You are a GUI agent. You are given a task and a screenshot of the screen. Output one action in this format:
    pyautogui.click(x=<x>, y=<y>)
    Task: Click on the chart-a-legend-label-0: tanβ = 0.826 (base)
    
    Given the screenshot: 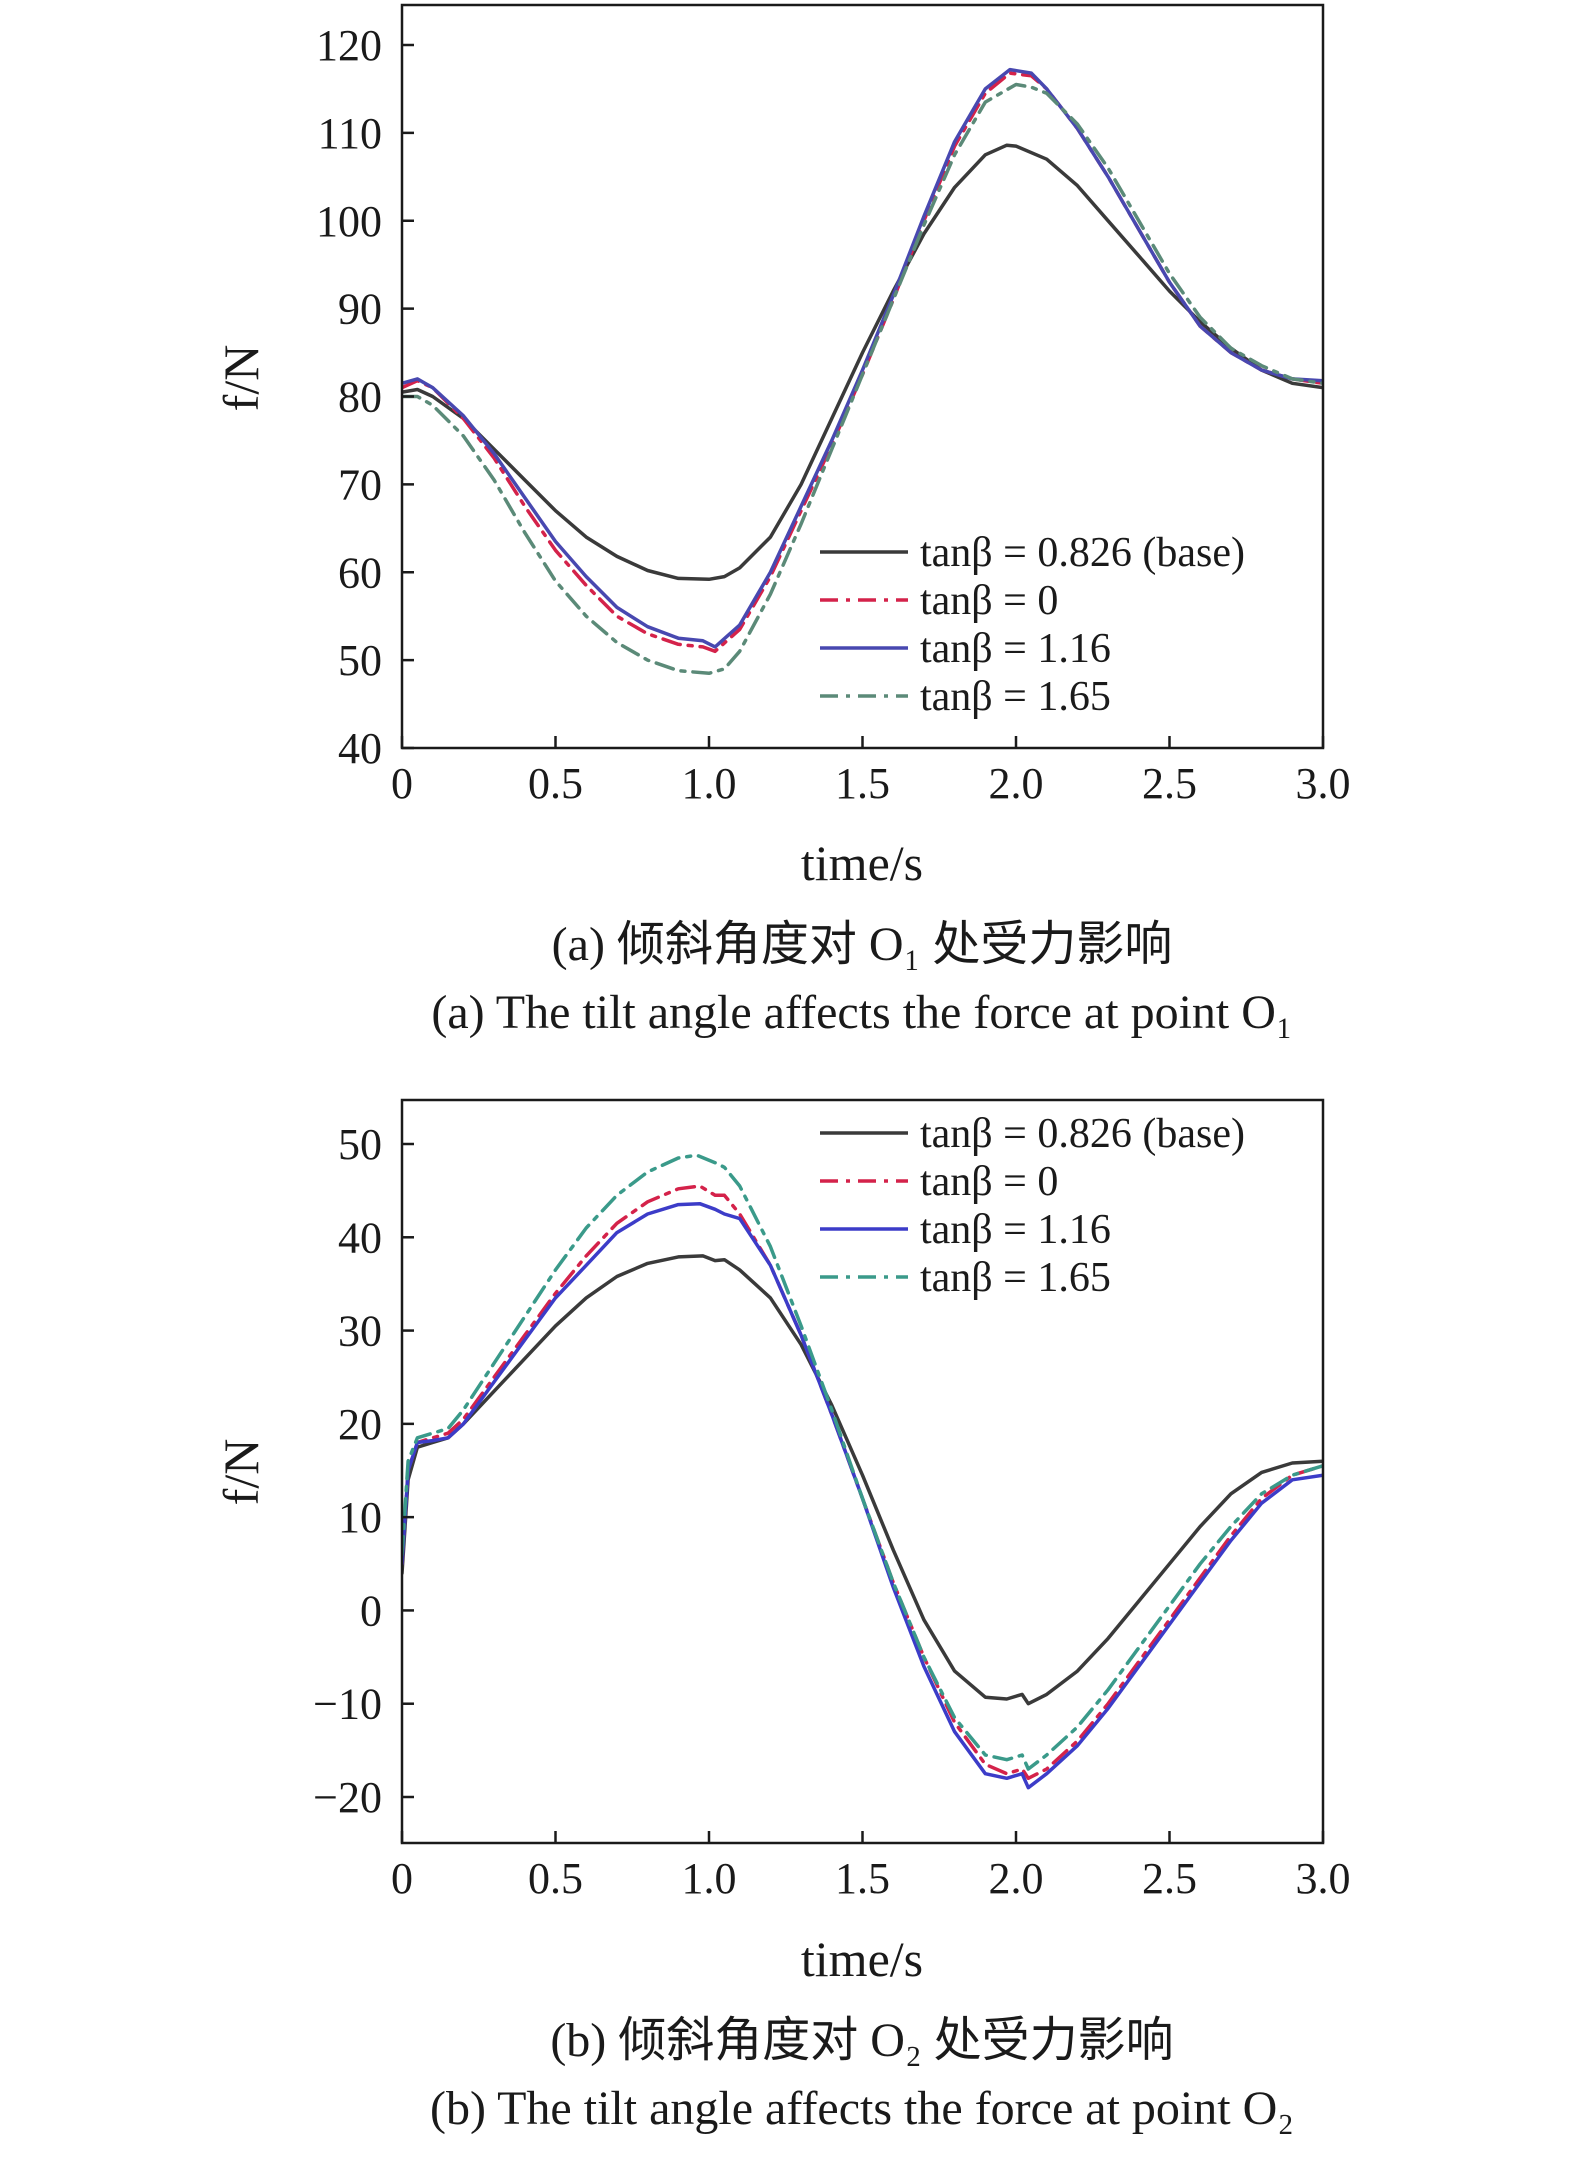 What is the action you would take?
    pyautogui.click(x=1082, y=553)
    